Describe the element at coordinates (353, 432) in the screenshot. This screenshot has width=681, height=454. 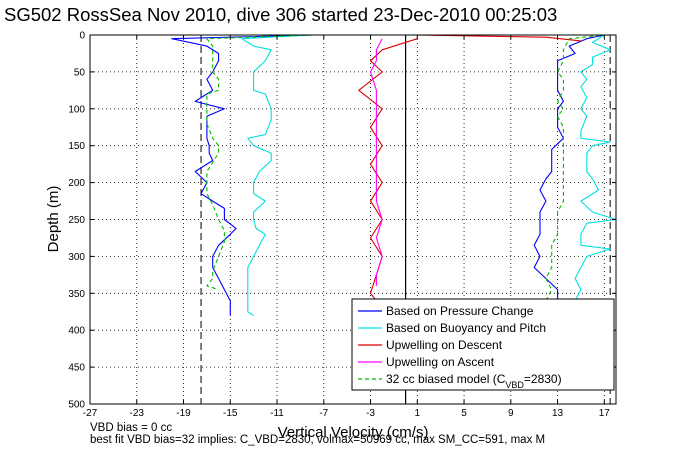
I see `x-axis-label: Vertical Velocity (cm/s)` at that location.